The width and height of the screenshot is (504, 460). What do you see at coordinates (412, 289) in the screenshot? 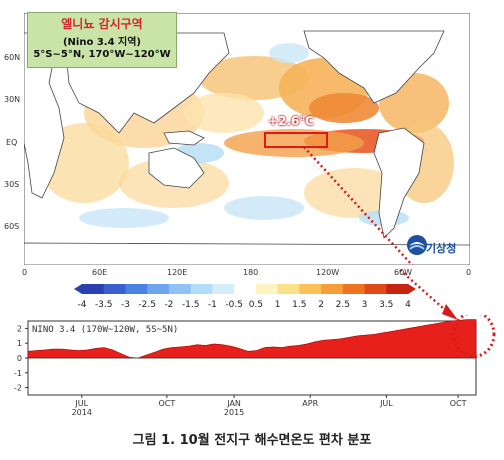
I see `colorbar-right-arrow` at bounding box center [412, 289].